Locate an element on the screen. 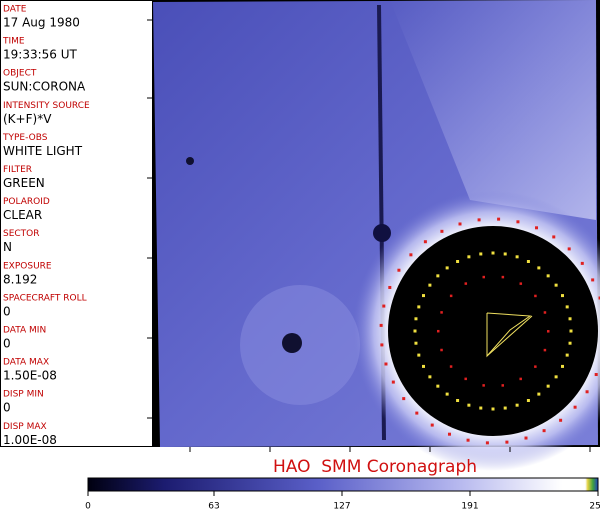 This screenshot has height=512, width=600. field-value: GREEN is located at coordinates (24, 183).